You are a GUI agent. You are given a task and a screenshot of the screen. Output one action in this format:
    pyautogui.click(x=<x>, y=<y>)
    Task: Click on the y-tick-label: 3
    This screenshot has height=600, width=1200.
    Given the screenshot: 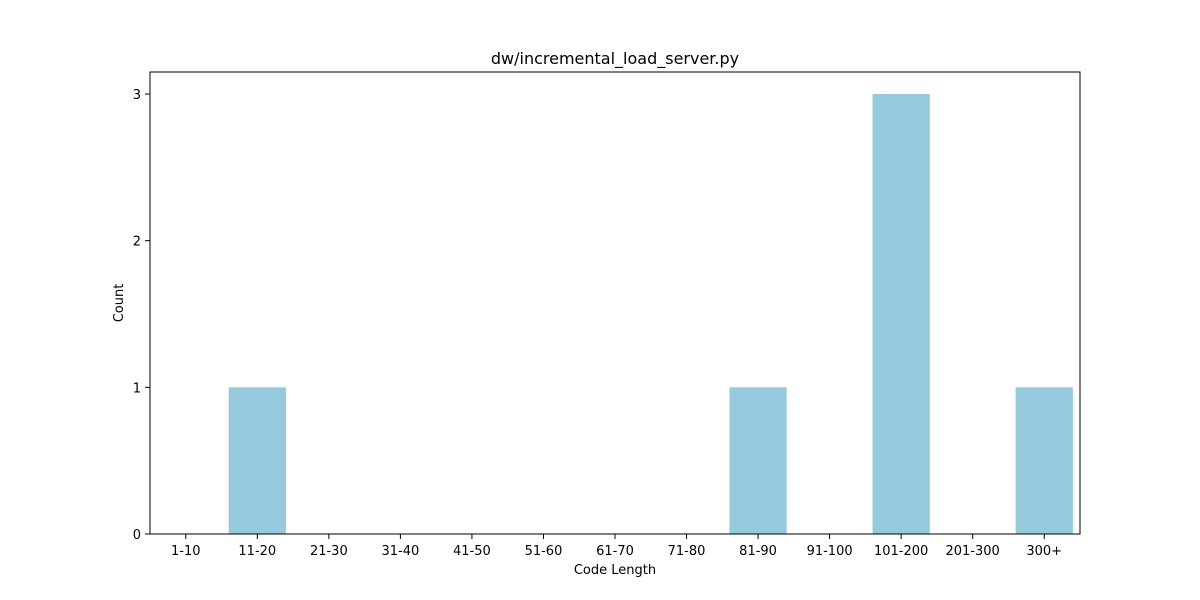 What is the action you would take?
    pyautogui.click(x=137, y=95)
    